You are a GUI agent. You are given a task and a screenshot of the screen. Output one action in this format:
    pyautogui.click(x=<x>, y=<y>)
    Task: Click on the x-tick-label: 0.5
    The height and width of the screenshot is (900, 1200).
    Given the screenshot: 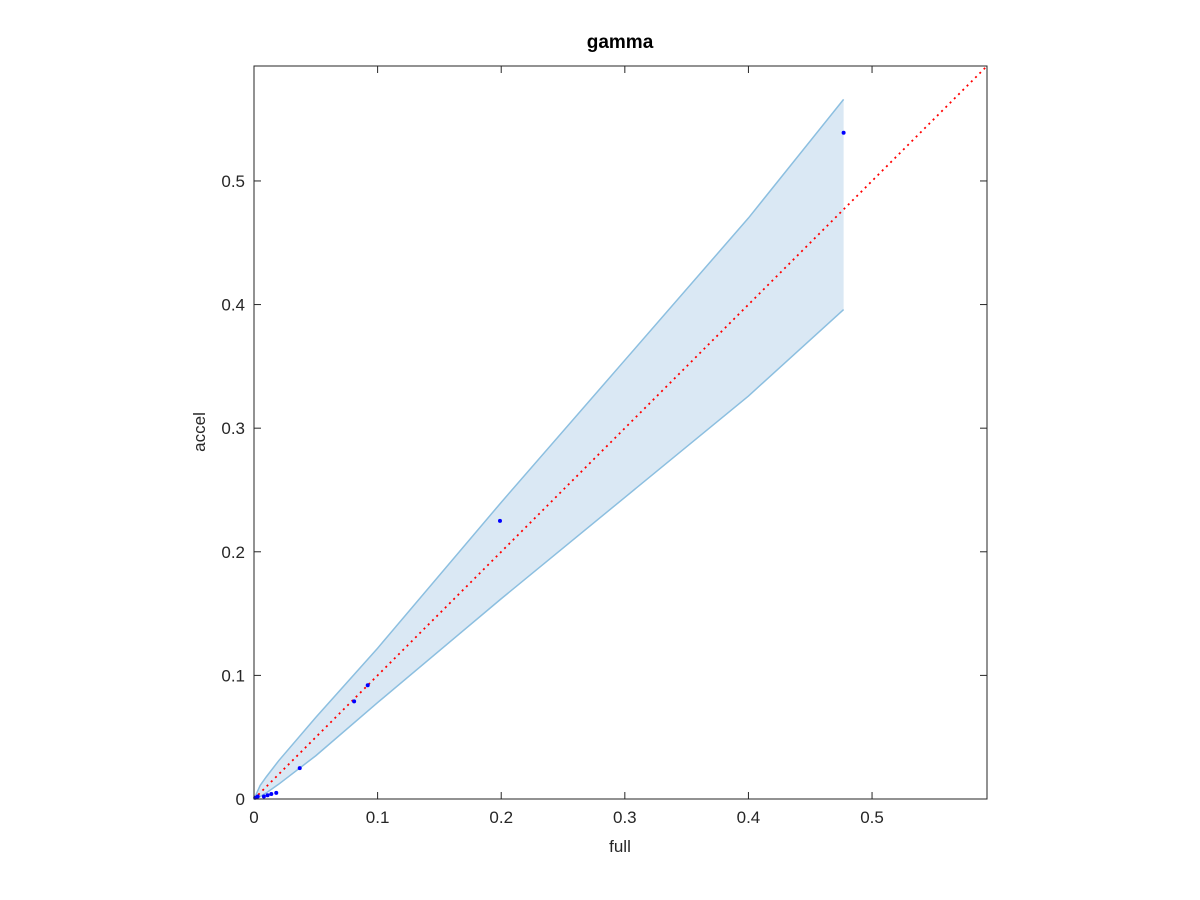 What is the action you would take?
    pyautogui.click(x=872, y=817)
    